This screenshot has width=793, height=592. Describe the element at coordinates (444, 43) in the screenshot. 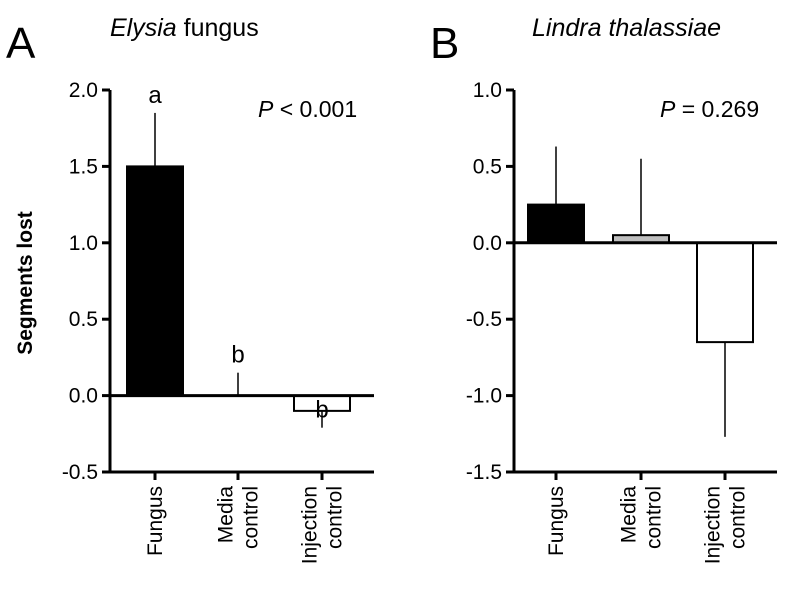

I see `panel-letter: B` at that location.